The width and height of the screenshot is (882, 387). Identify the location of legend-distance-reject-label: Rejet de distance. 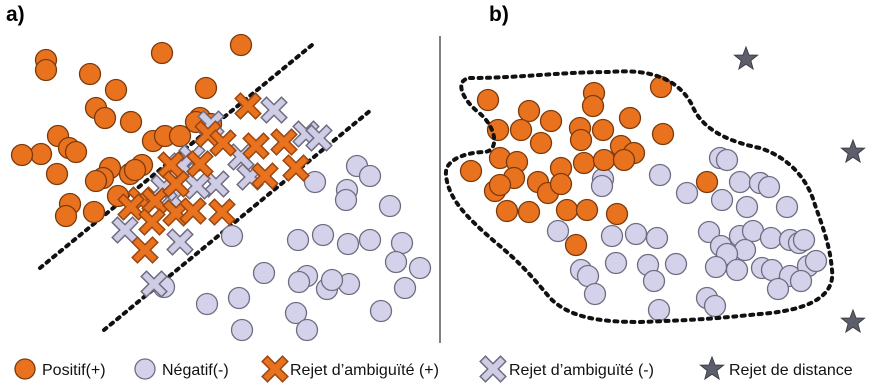
(791, 370).